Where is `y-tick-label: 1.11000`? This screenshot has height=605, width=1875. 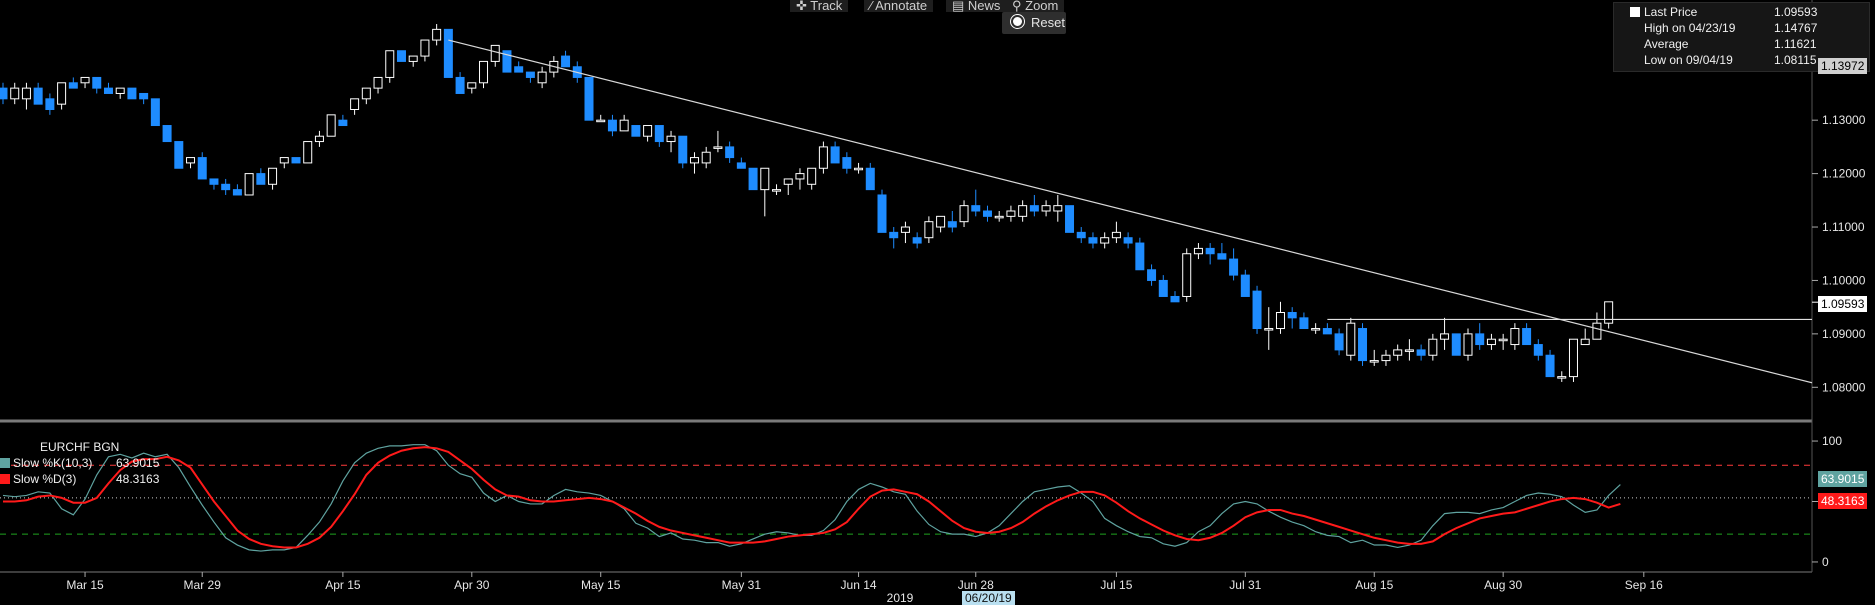
y-tick-label: 1.11000 is located at coordinates (1843, 227).